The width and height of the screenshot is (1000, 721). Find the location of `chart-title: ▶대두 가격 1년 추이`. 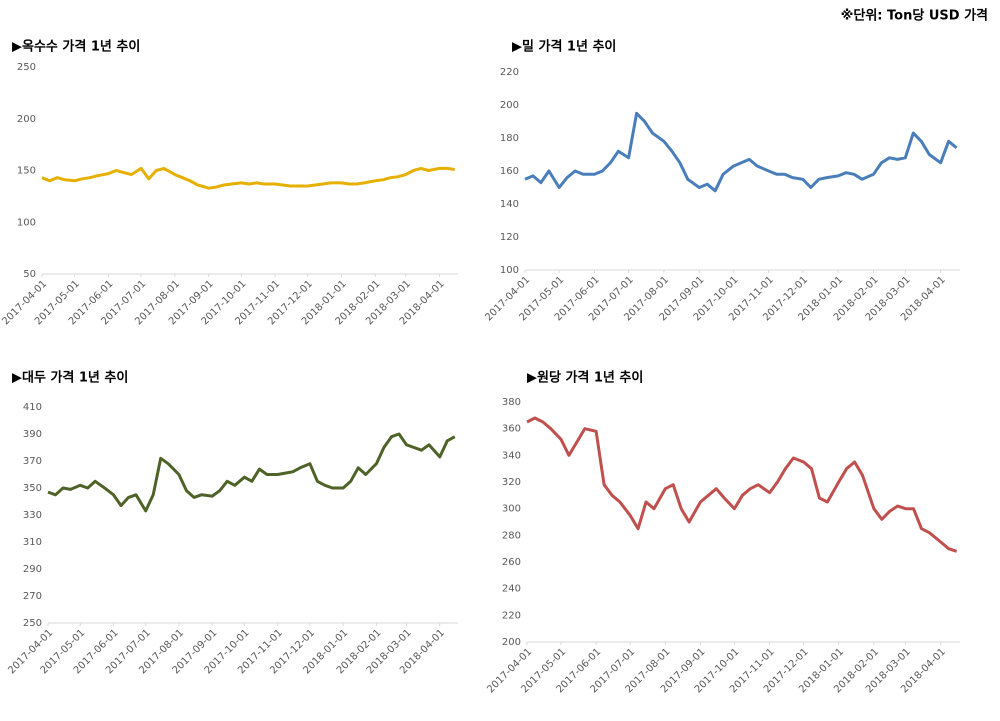

chart-title: ▶대두 가격 1년 추이 is located at coordinates (70, 378).